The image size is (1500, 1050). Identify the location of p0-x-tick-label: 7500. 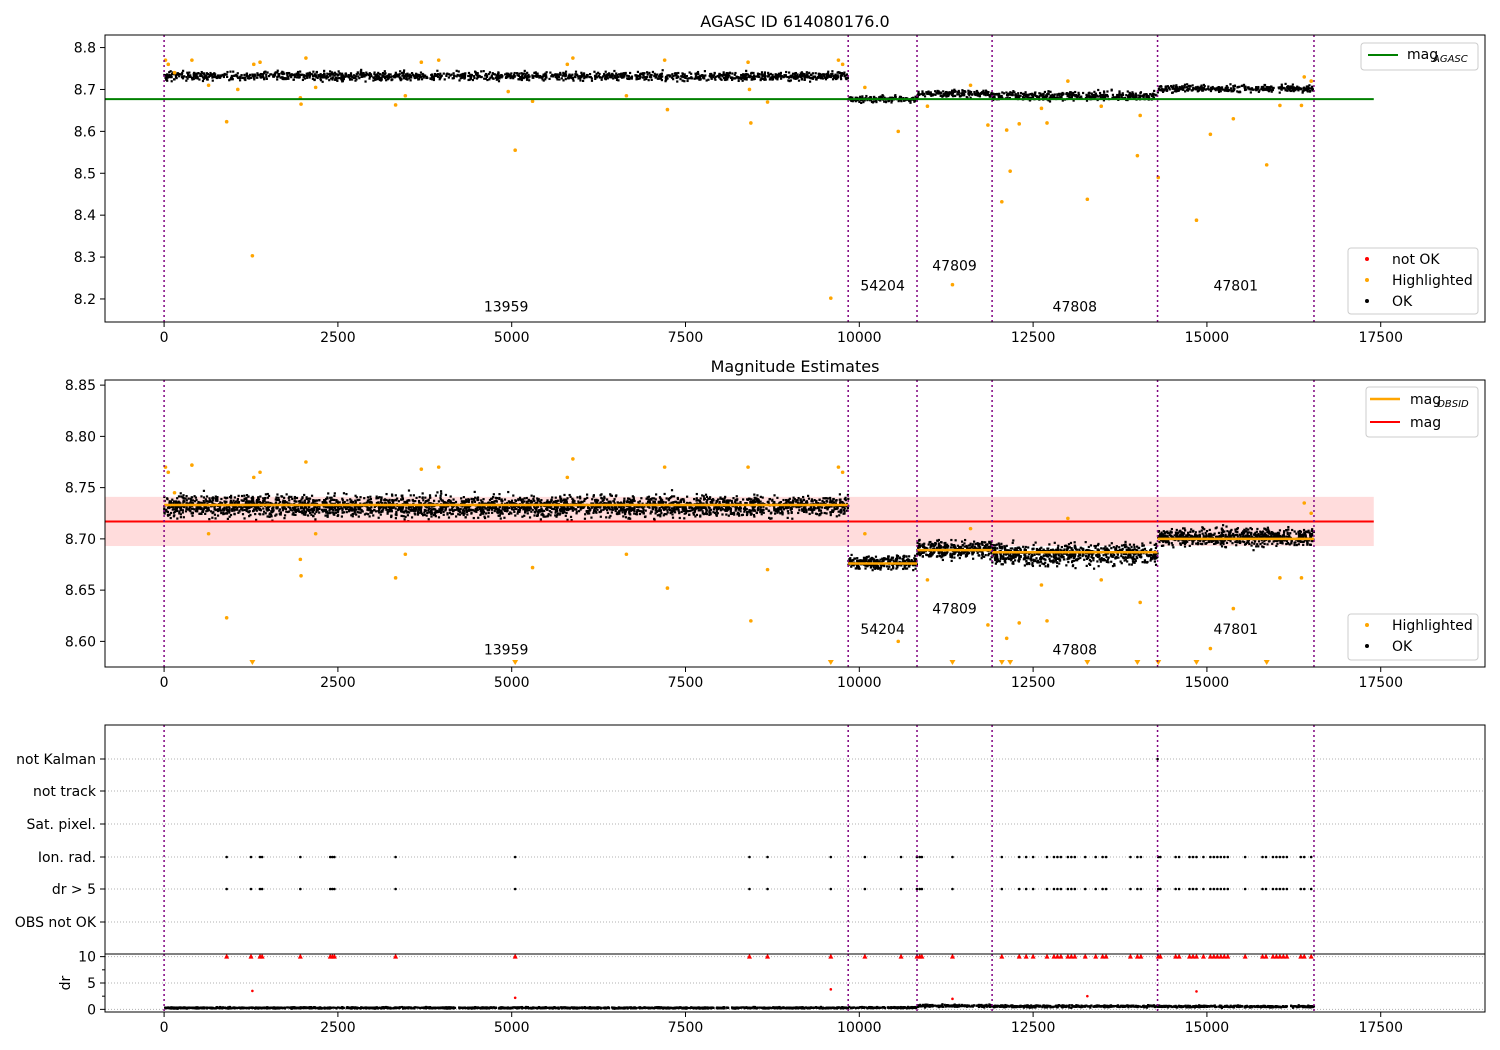
(686, 338).